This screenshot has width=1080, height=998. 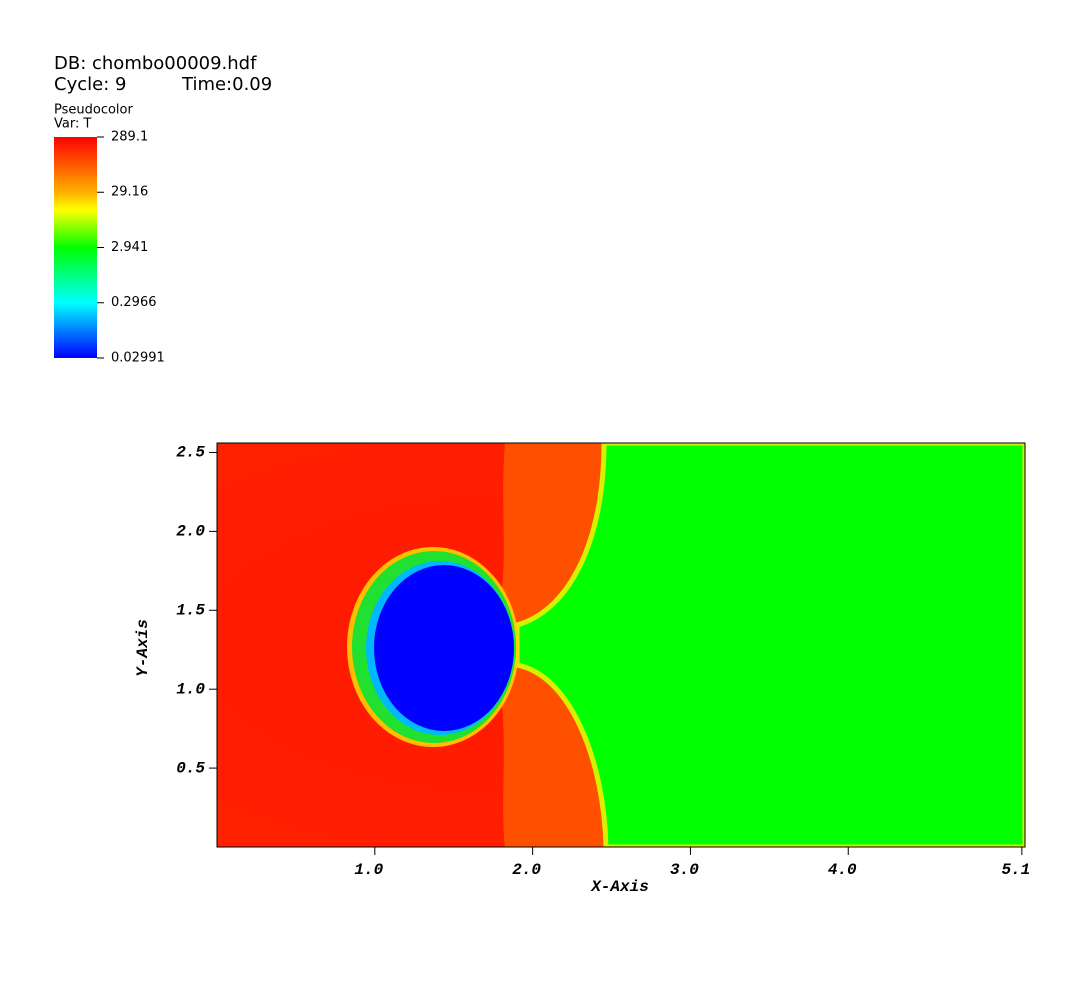 I want to click on x-tick-label: 4.0, so click(x=842, y=870).